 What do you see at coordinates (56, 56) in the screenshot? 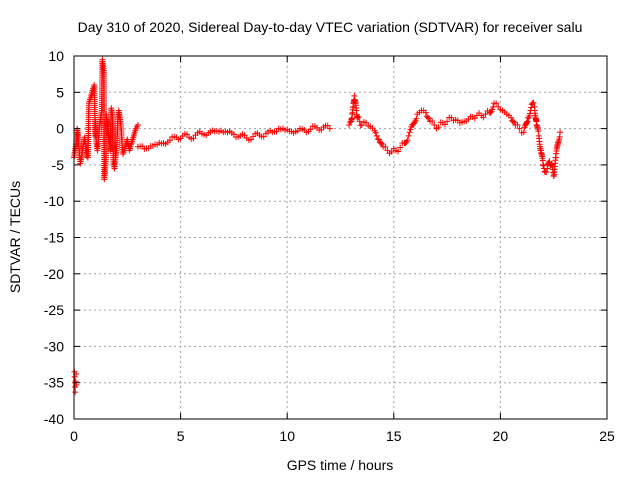
I see `y-tick-label: 10` at bounding box center [56, 56].